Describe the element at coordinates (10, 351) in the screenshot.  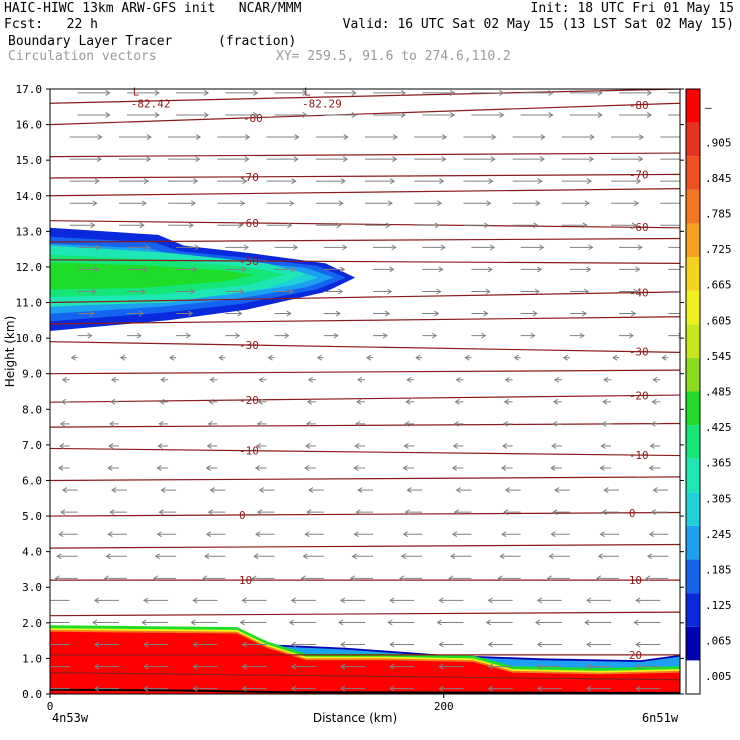
I see `y-axis-title: Height (km)` at that location.